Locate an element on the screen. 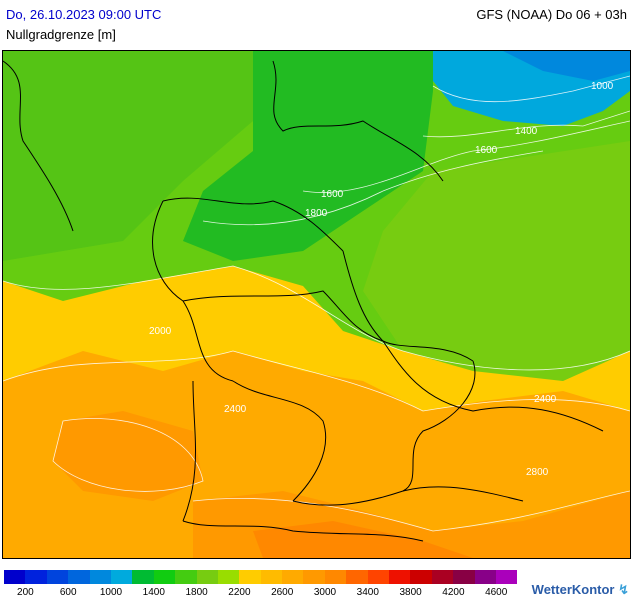 The height and width of the screenshot is (600, 633). brand-name: WetterKontor is located at coordinates (573, 589).